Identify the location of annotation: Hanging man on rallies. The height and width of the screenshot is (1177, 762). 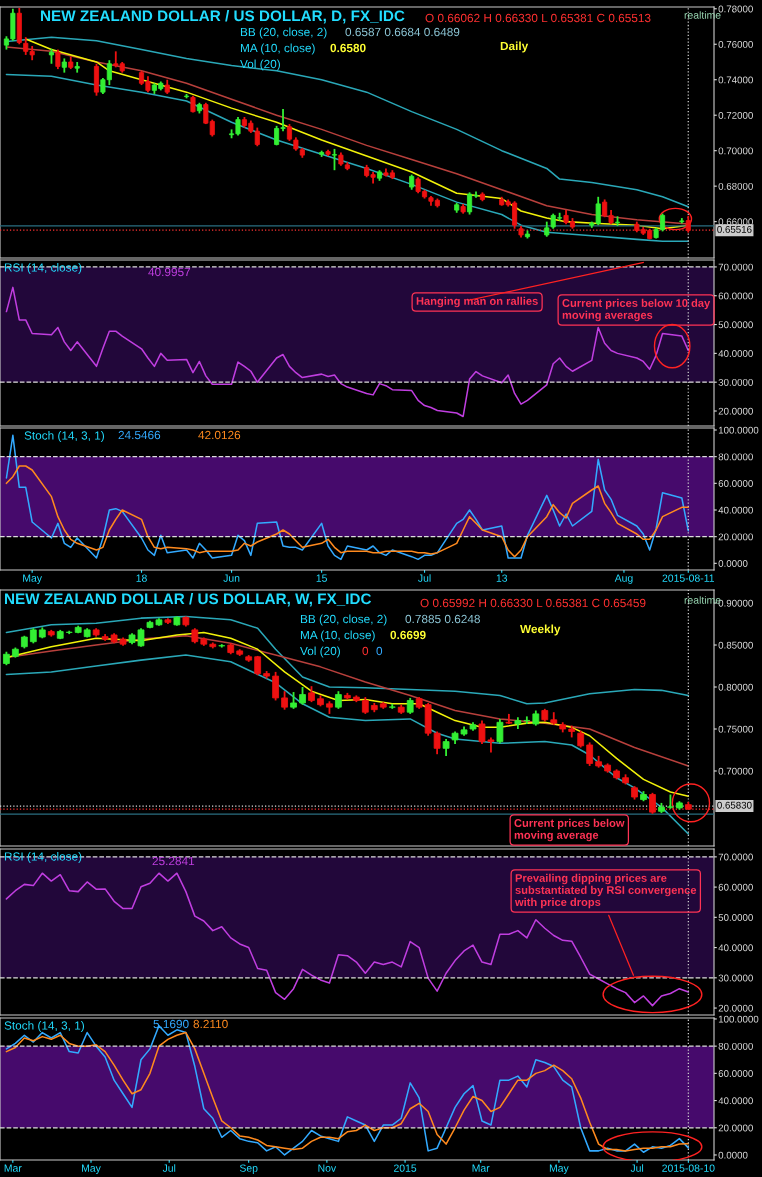
(477, 302).